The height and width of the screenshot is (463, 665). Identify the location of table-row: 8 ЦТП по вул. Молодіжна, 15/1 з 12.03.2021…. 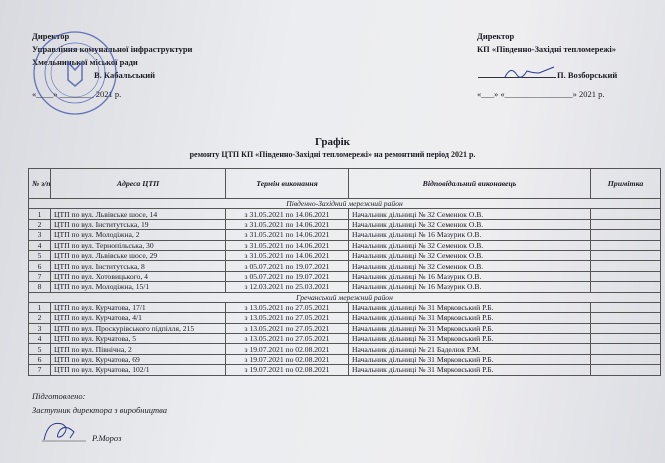
(344, 287).